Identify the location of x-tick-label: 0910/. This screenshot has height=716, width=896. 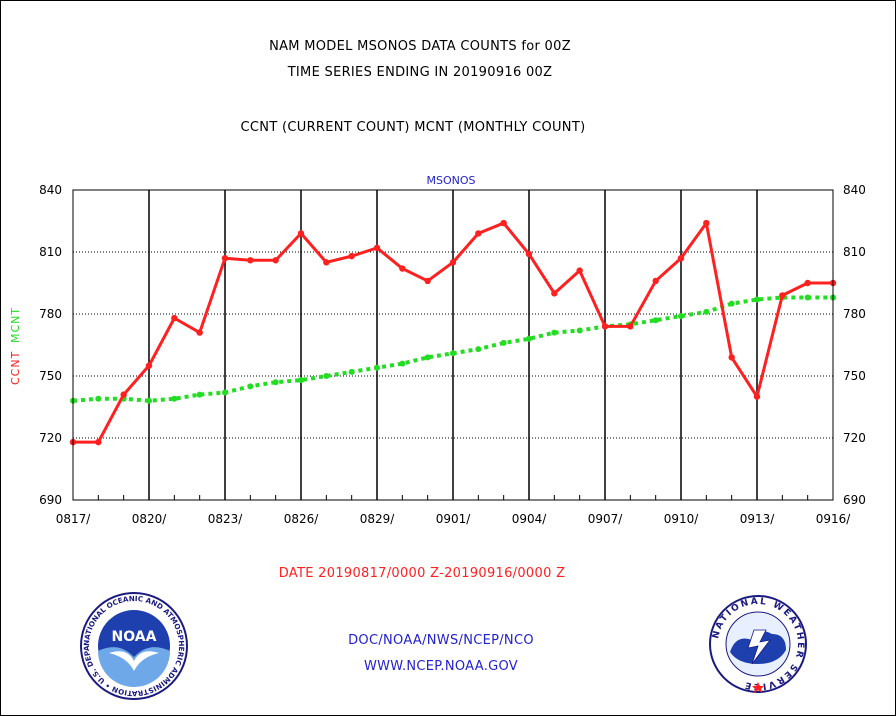
(682, 519).